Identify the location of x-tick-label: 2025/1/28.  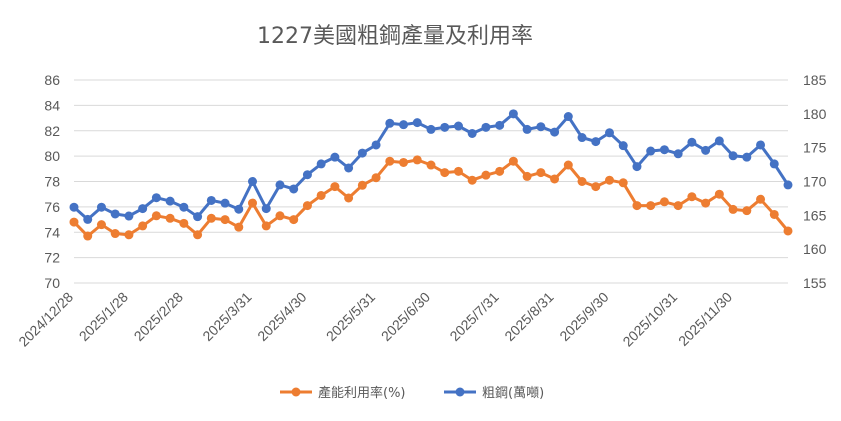
(104, 317).